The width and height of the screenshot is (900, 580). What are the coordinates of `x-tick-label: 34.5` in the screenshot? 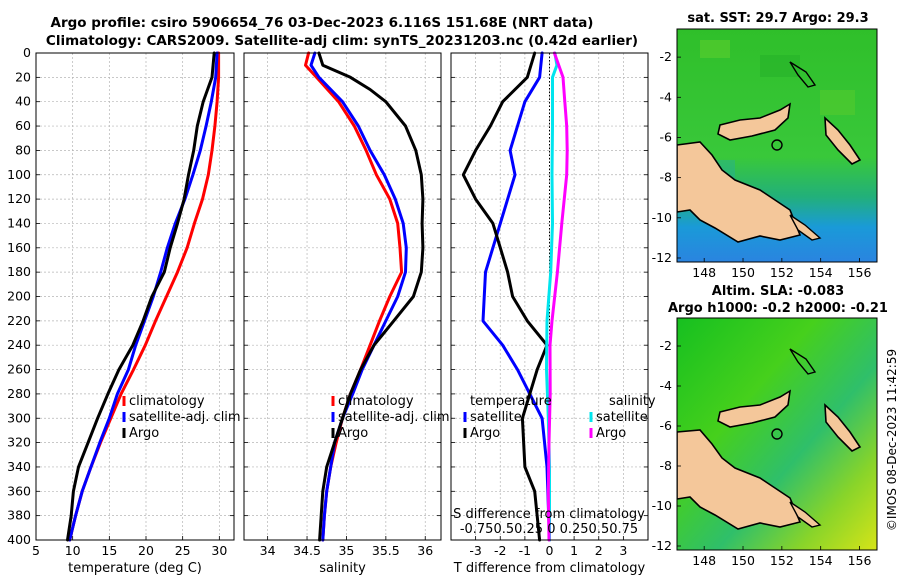 It's located at (307, 550).